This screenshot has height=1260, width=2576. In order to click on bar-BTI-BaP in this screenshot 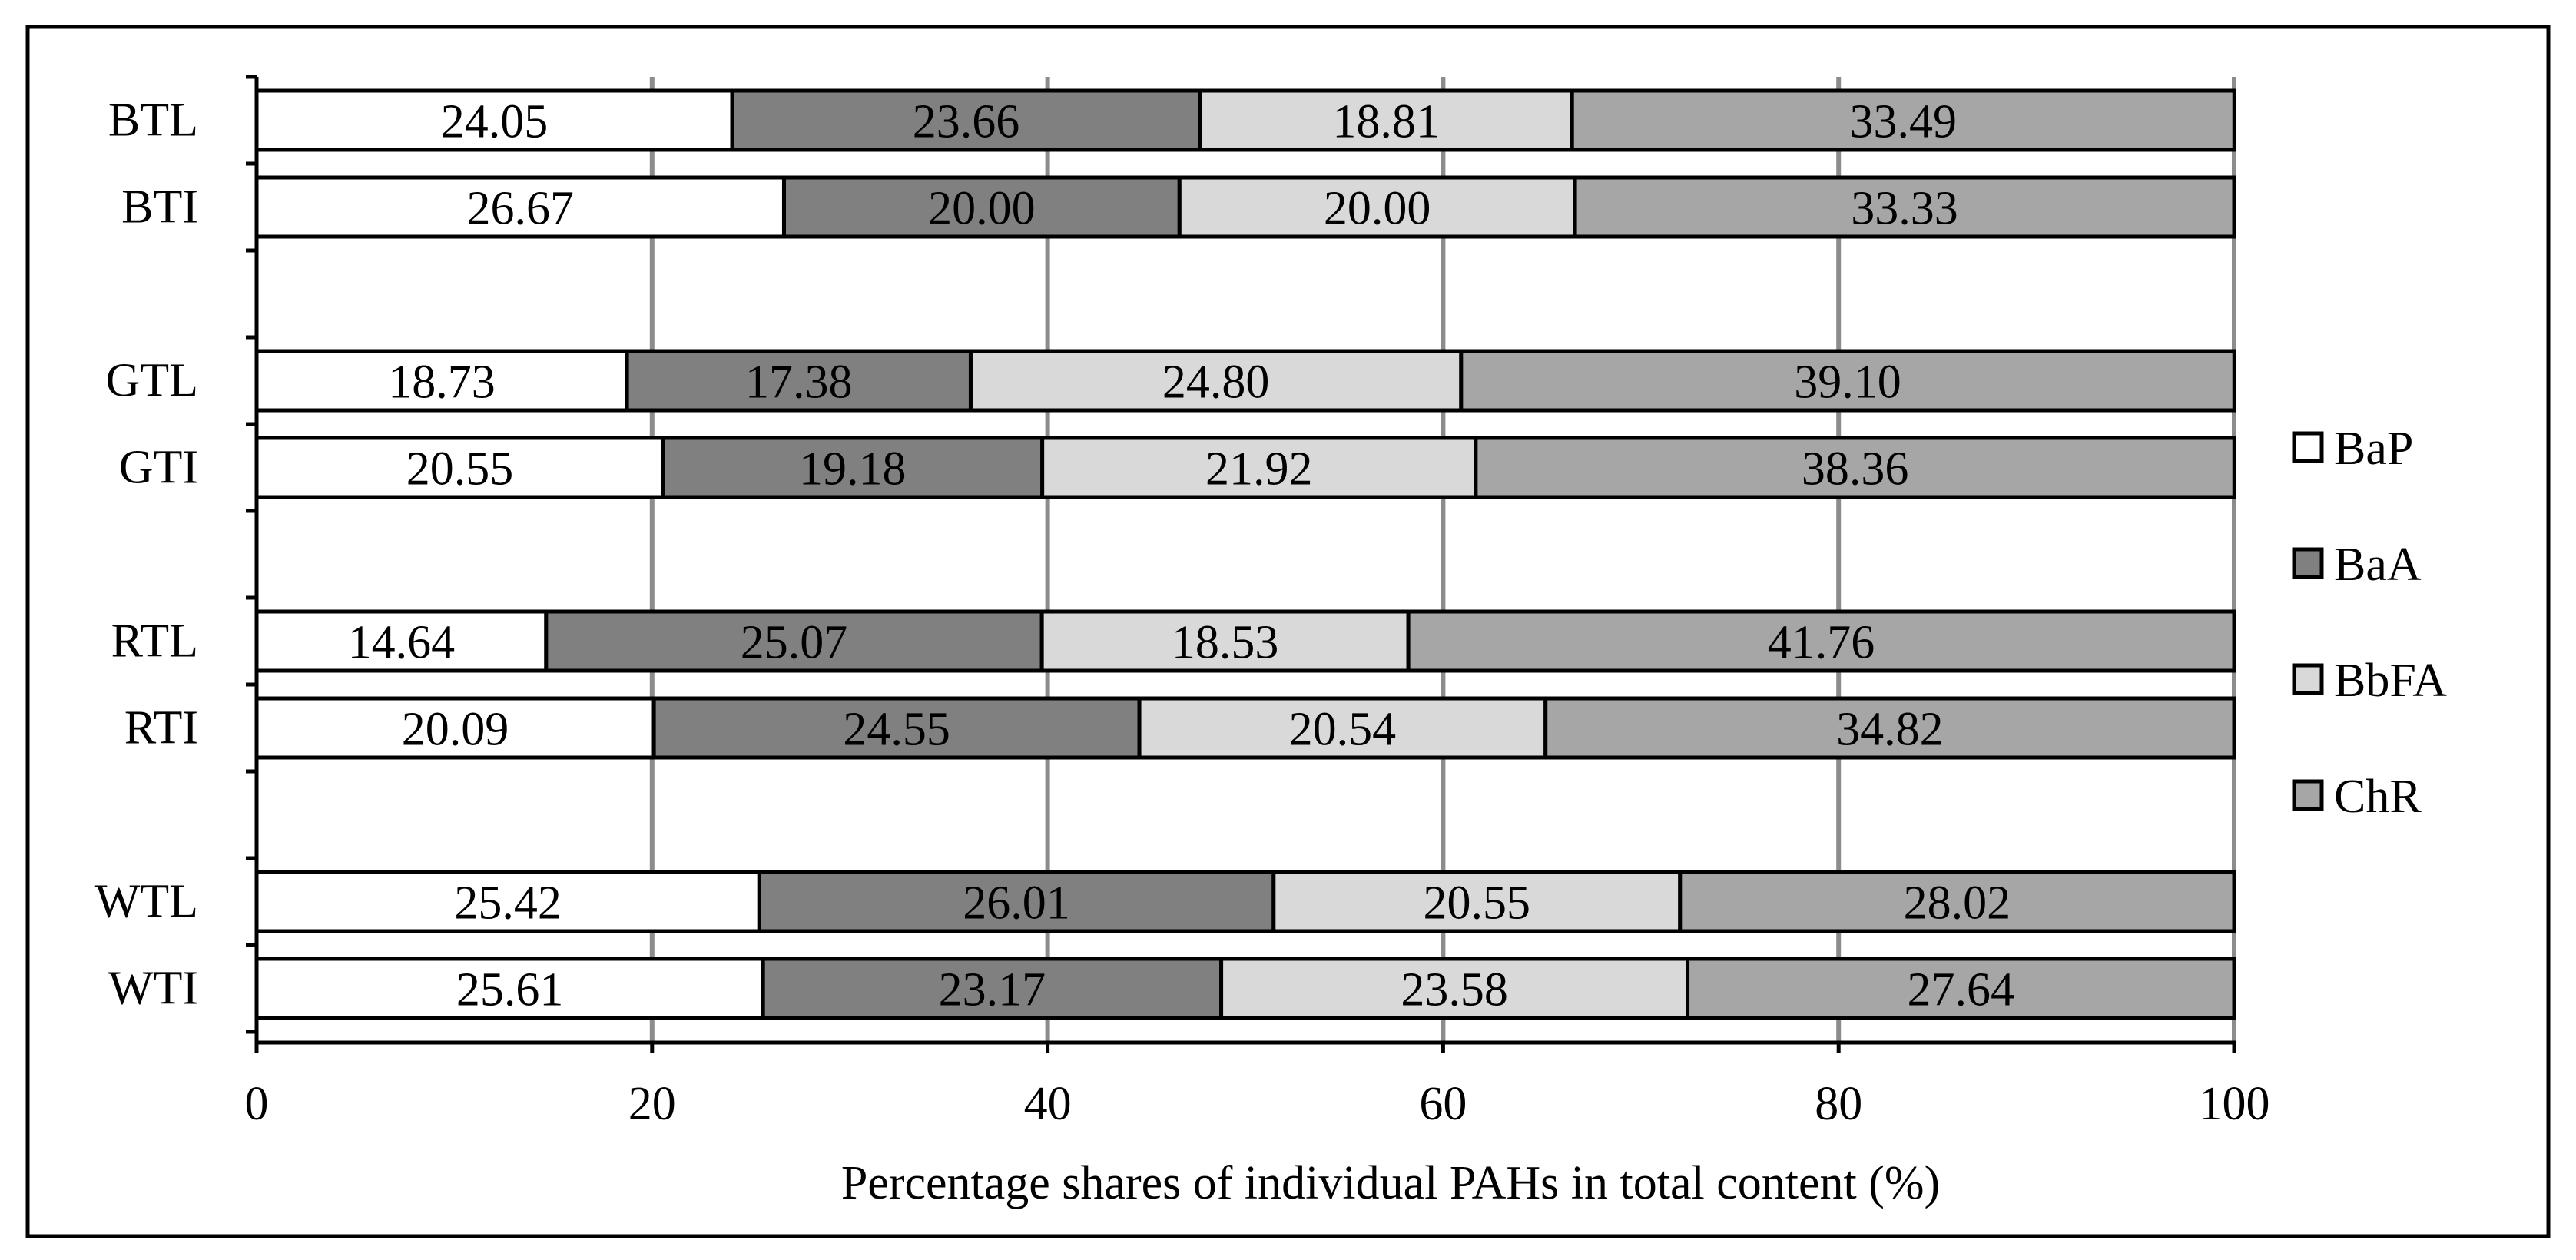, I will do `click(520, 207)`.